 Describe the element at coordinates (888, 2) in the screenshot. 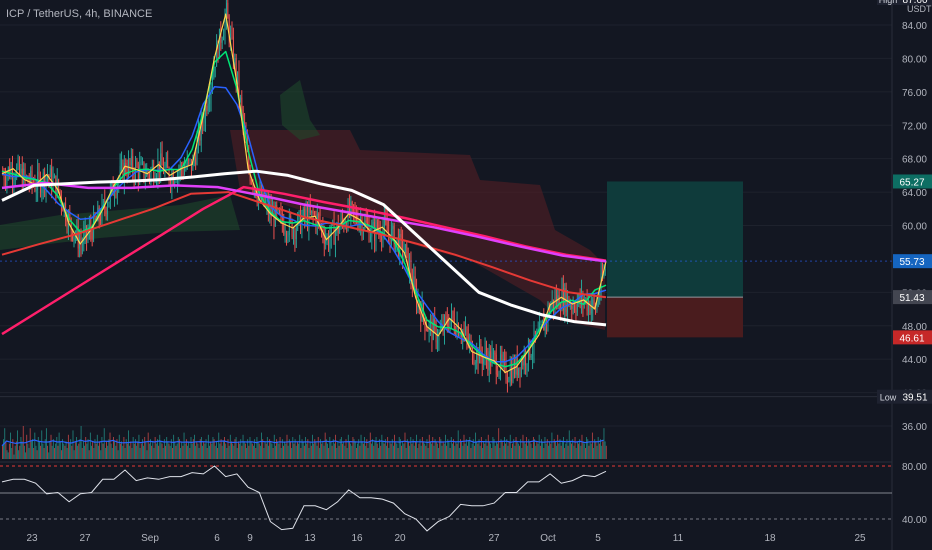

I see `high-label-bg` at that location.